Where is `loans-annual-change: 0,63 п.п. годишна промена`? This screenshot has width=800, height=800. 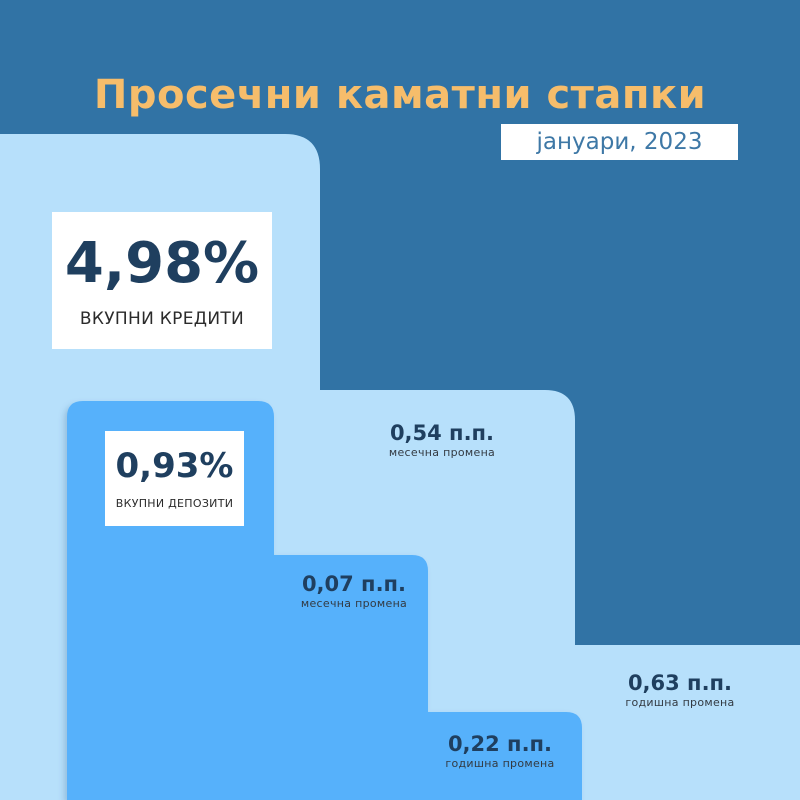
loans-annual-change: 0,63 п.п. годишна промена is located at coordinates (680, 690).